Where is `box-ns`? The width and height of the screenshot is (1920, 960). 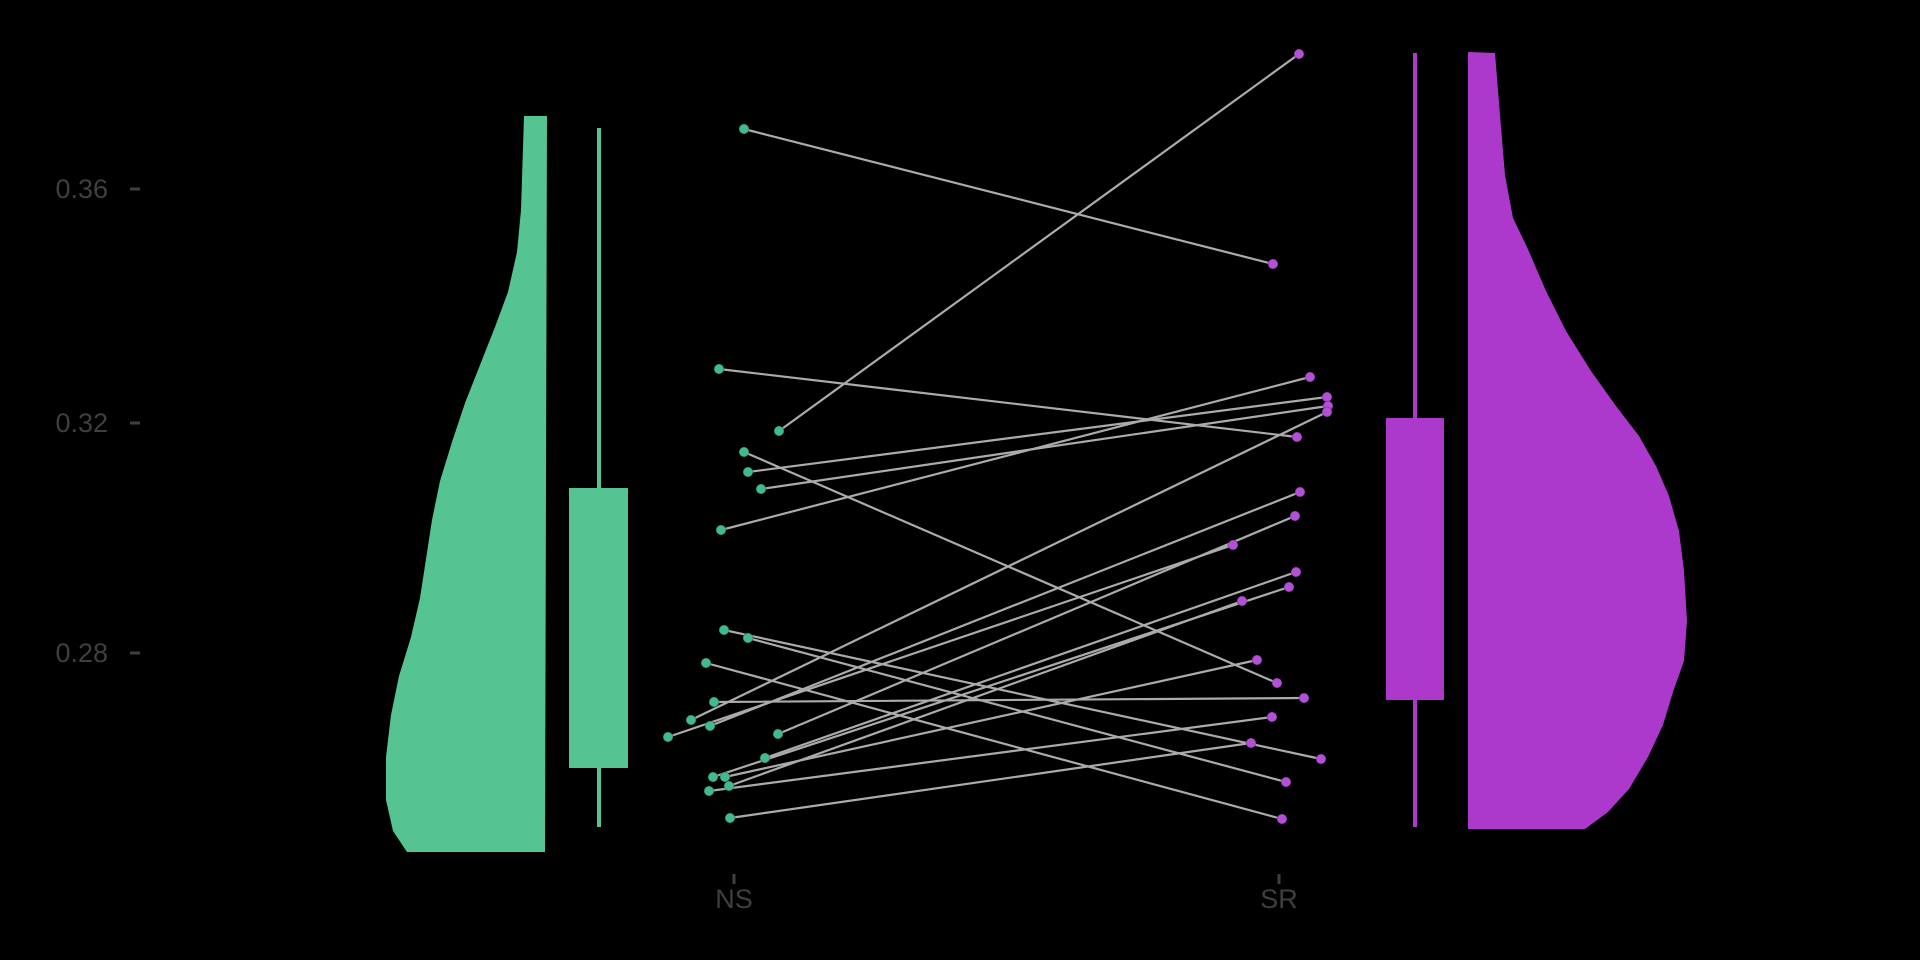
box-ns is located at coordinates (598, 628).